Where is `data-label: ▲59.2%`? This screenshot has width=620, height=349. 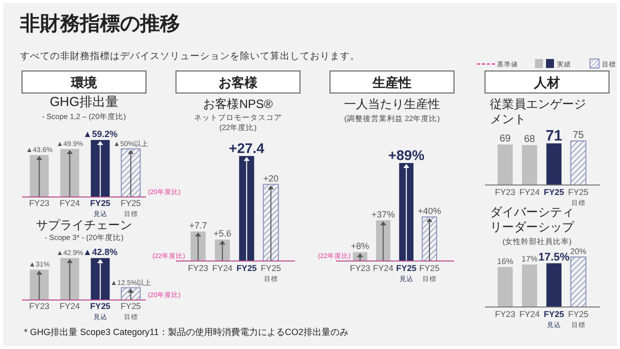
data-label: ▲59.2% is located at coordinates (100, 134).